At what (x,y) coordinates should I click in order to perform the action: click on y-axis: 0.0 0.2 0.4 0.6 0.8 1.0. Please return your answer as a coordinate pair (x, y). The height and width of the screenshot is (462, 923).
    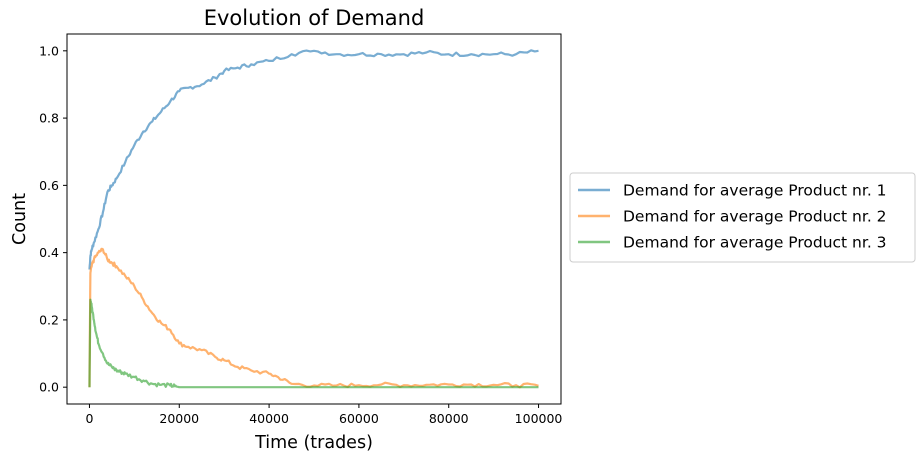
    Looking at the image, I should click on (53, 219).